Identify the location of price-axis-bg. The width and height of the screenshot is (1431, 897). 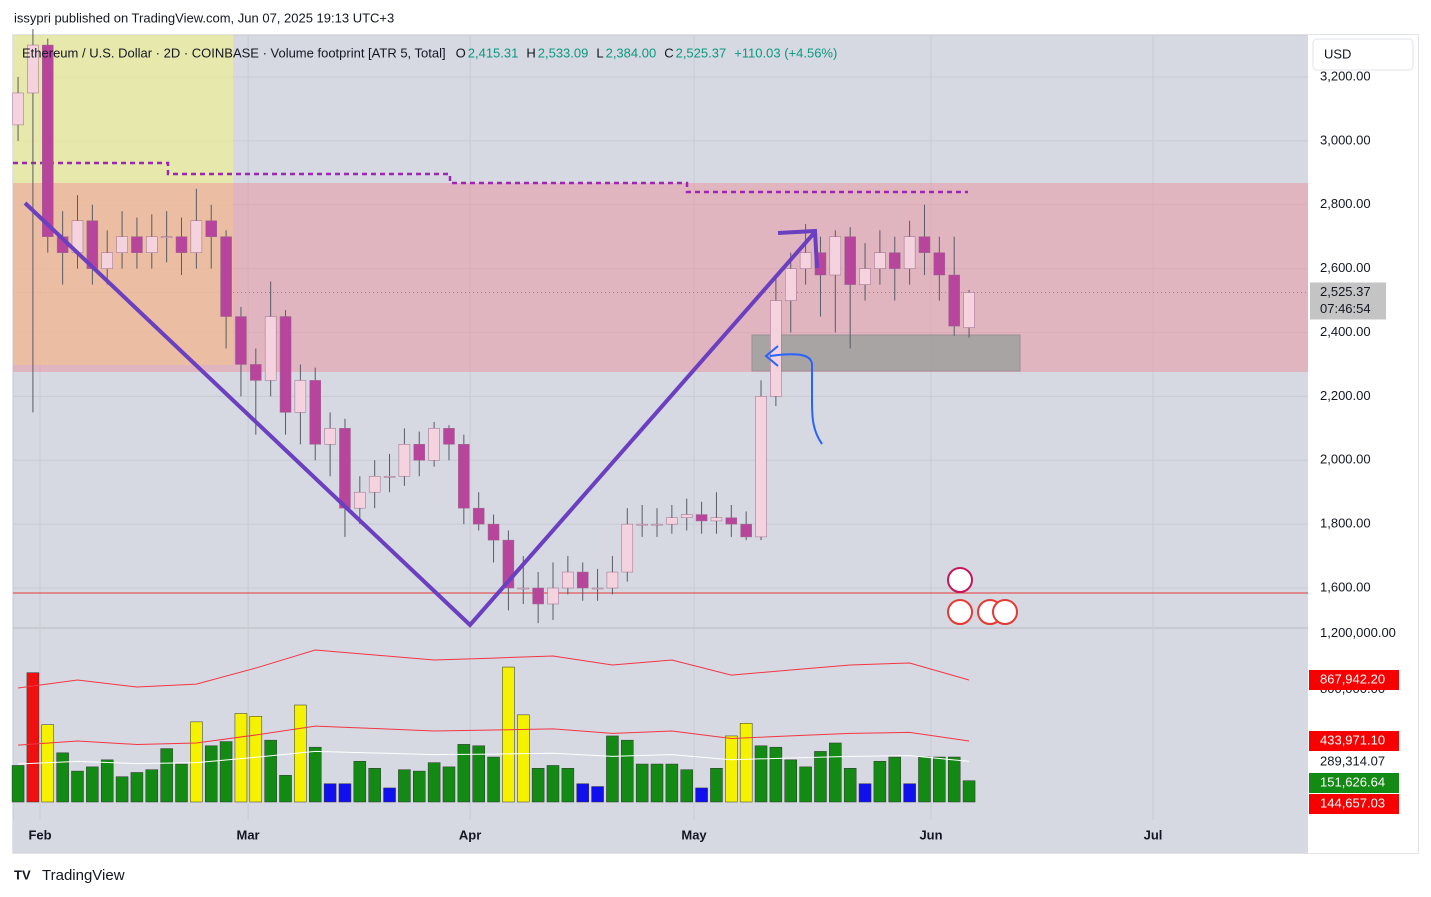
(1363, 444).